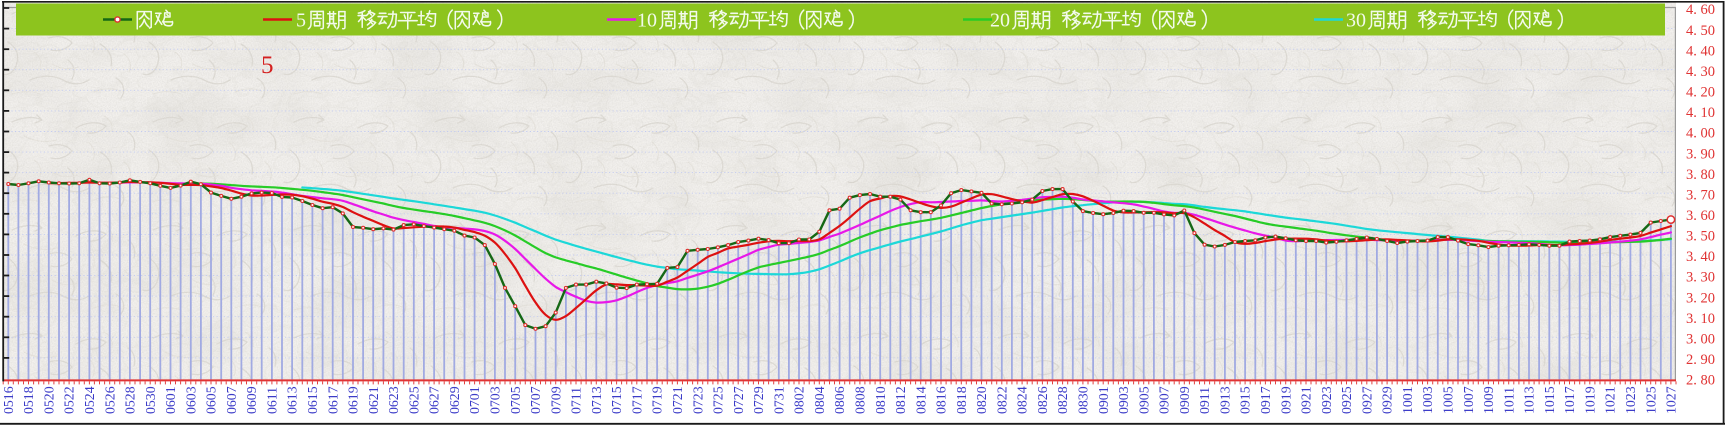  I want to click on svg-text: 0715, so click(616, 400).